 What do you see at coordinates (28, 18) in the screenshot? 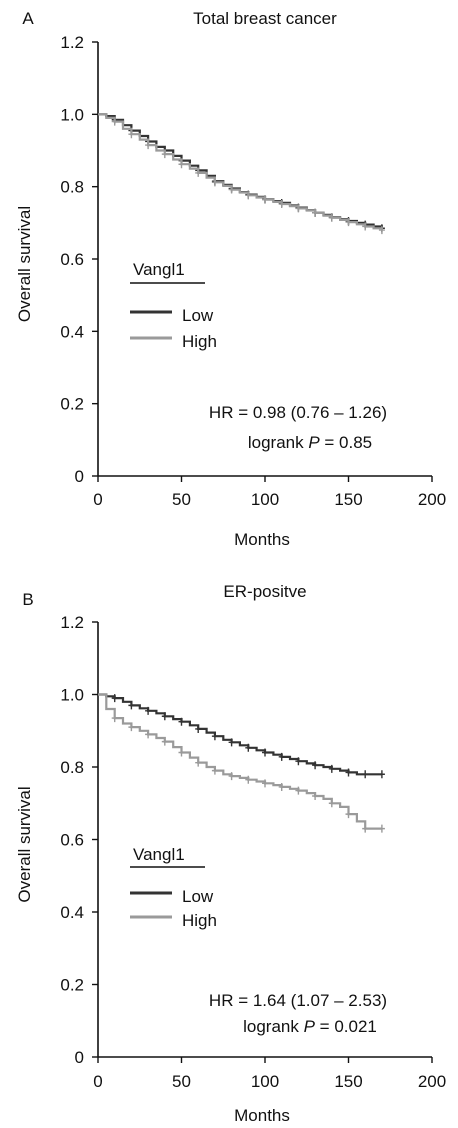
I see `panel-letter: A` at bounding box center [28, 18].